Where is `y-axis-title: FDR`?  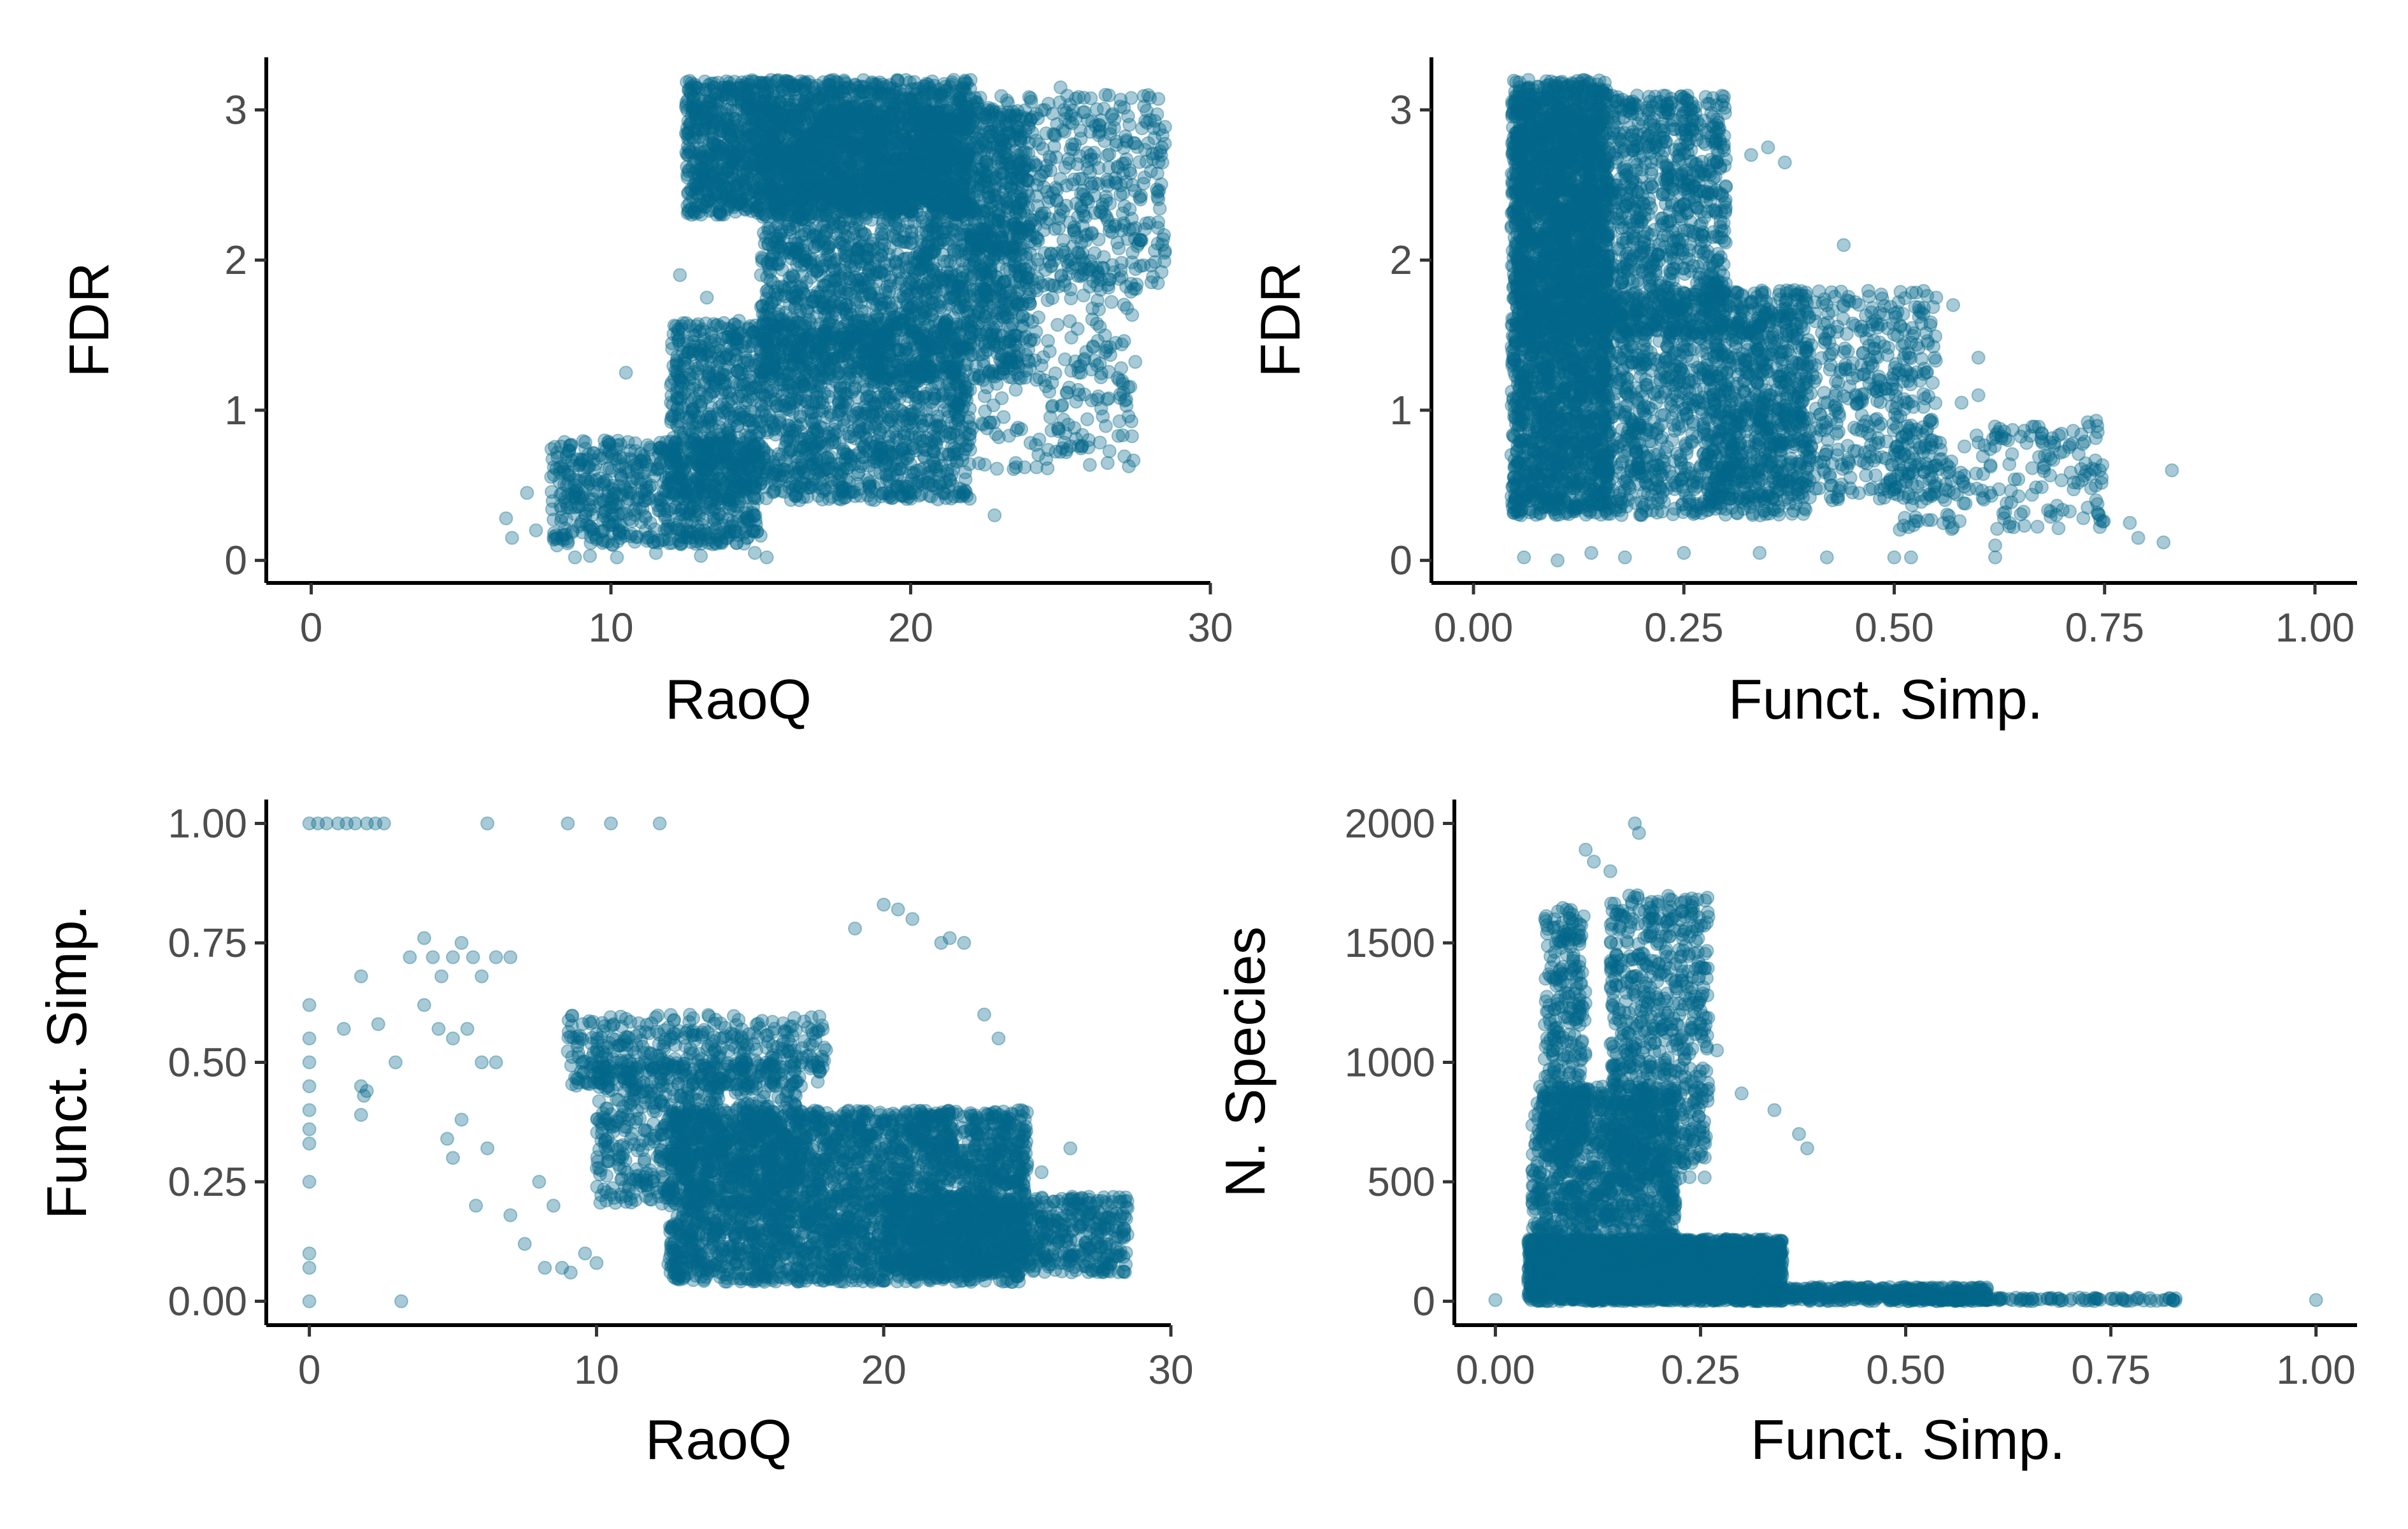
y-axis-title: FDR is located at coordinates (88, 320).